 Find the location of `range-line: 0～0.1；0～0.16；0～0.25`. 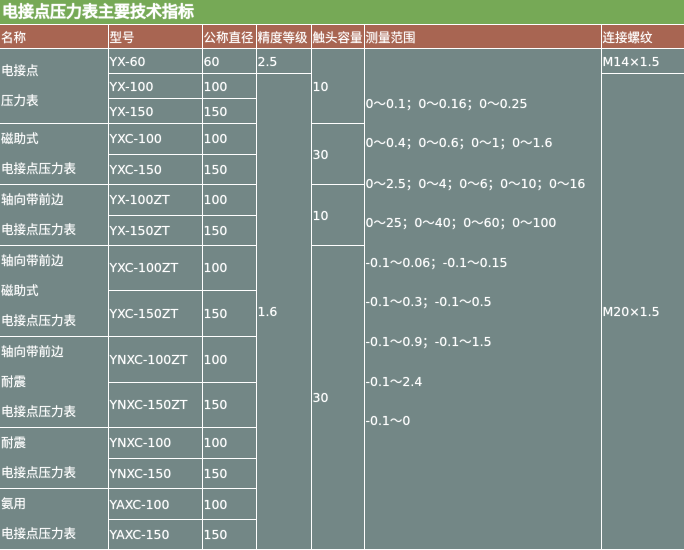

range-line: 0～0.1；0～0.16；0～0.25 is located at coordinates (446, 103).